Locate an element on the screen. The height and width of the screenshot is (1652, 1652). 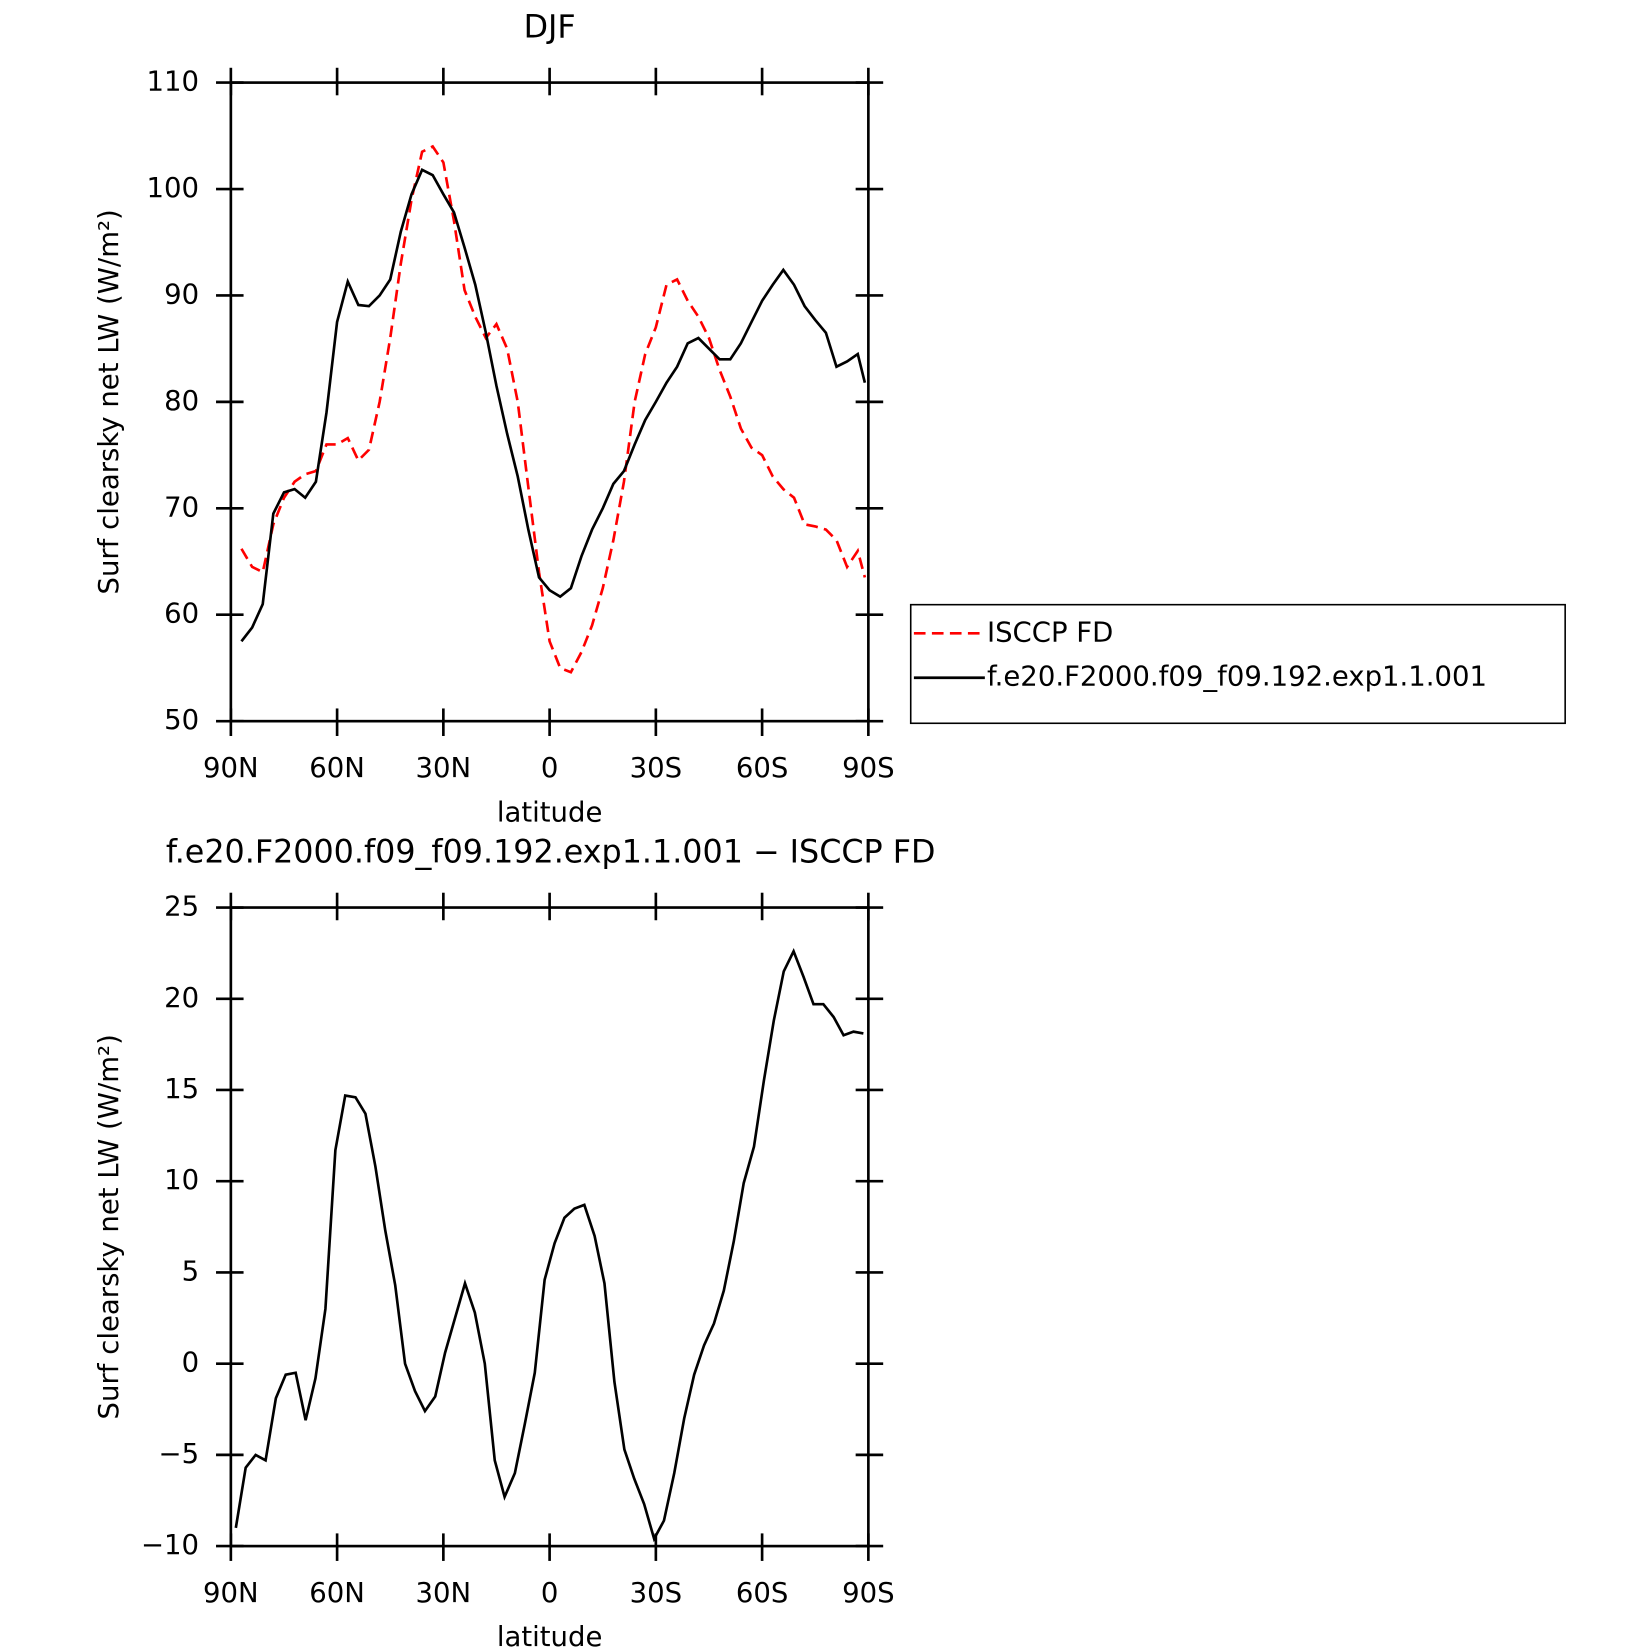
y-tick-label: 0 is located at coordinates (191, 1363).